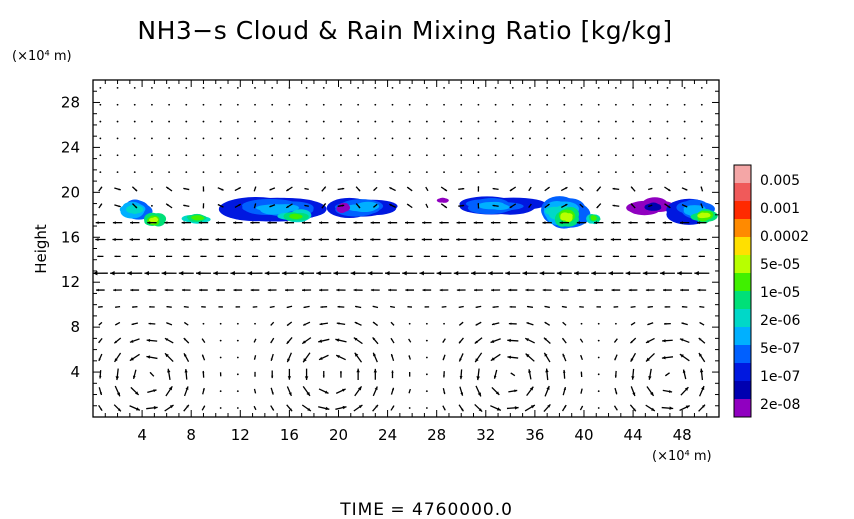 This screenshot has height=519, width=854. I want to click on colorbar-label: 0.001, so click(780, 209).